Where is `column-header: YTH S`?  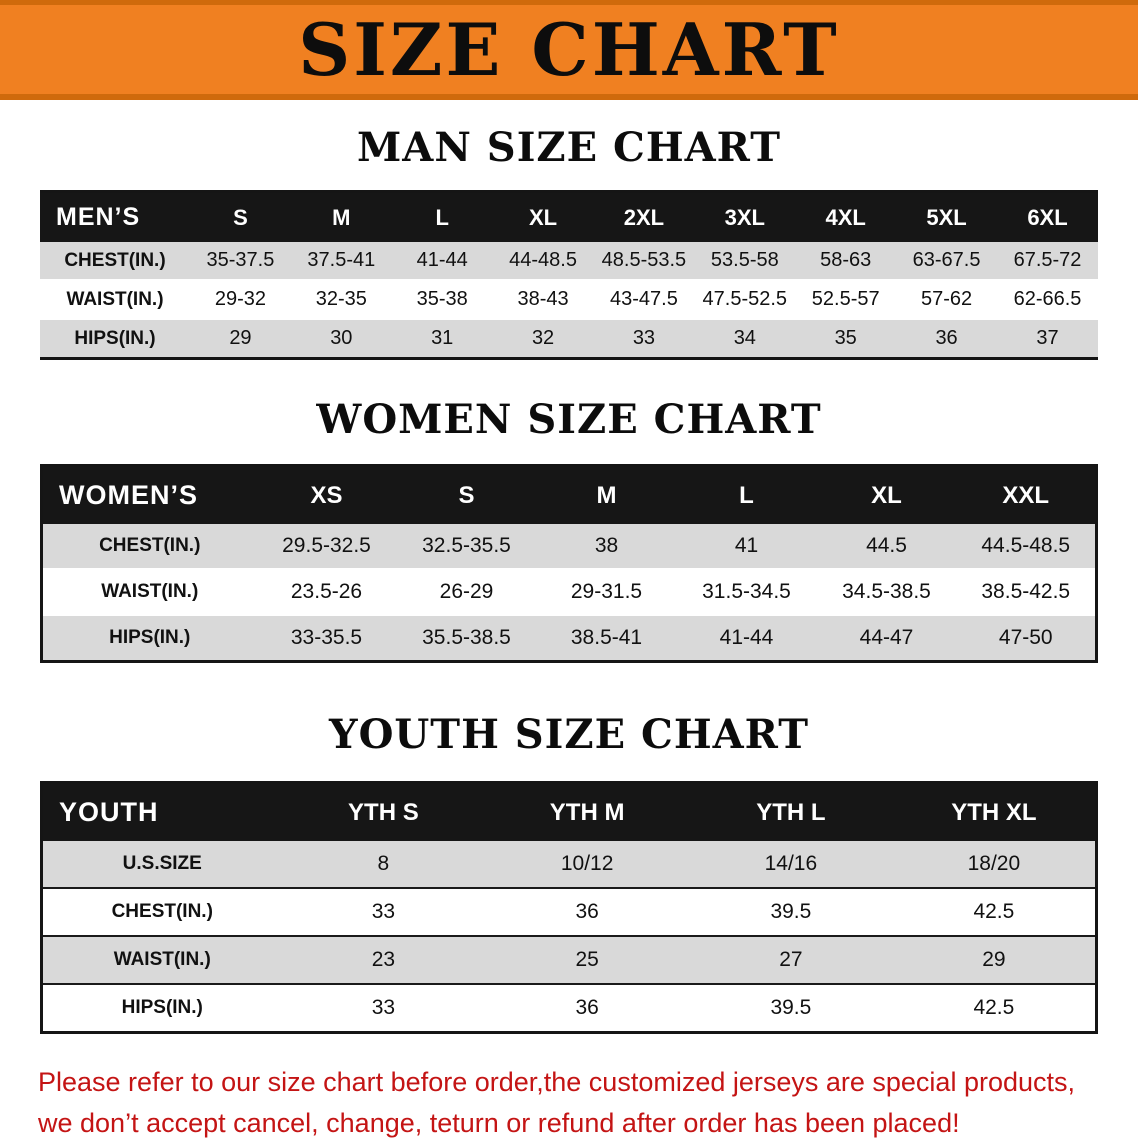 column-header: YTH S is located at coordinates (384, 812).